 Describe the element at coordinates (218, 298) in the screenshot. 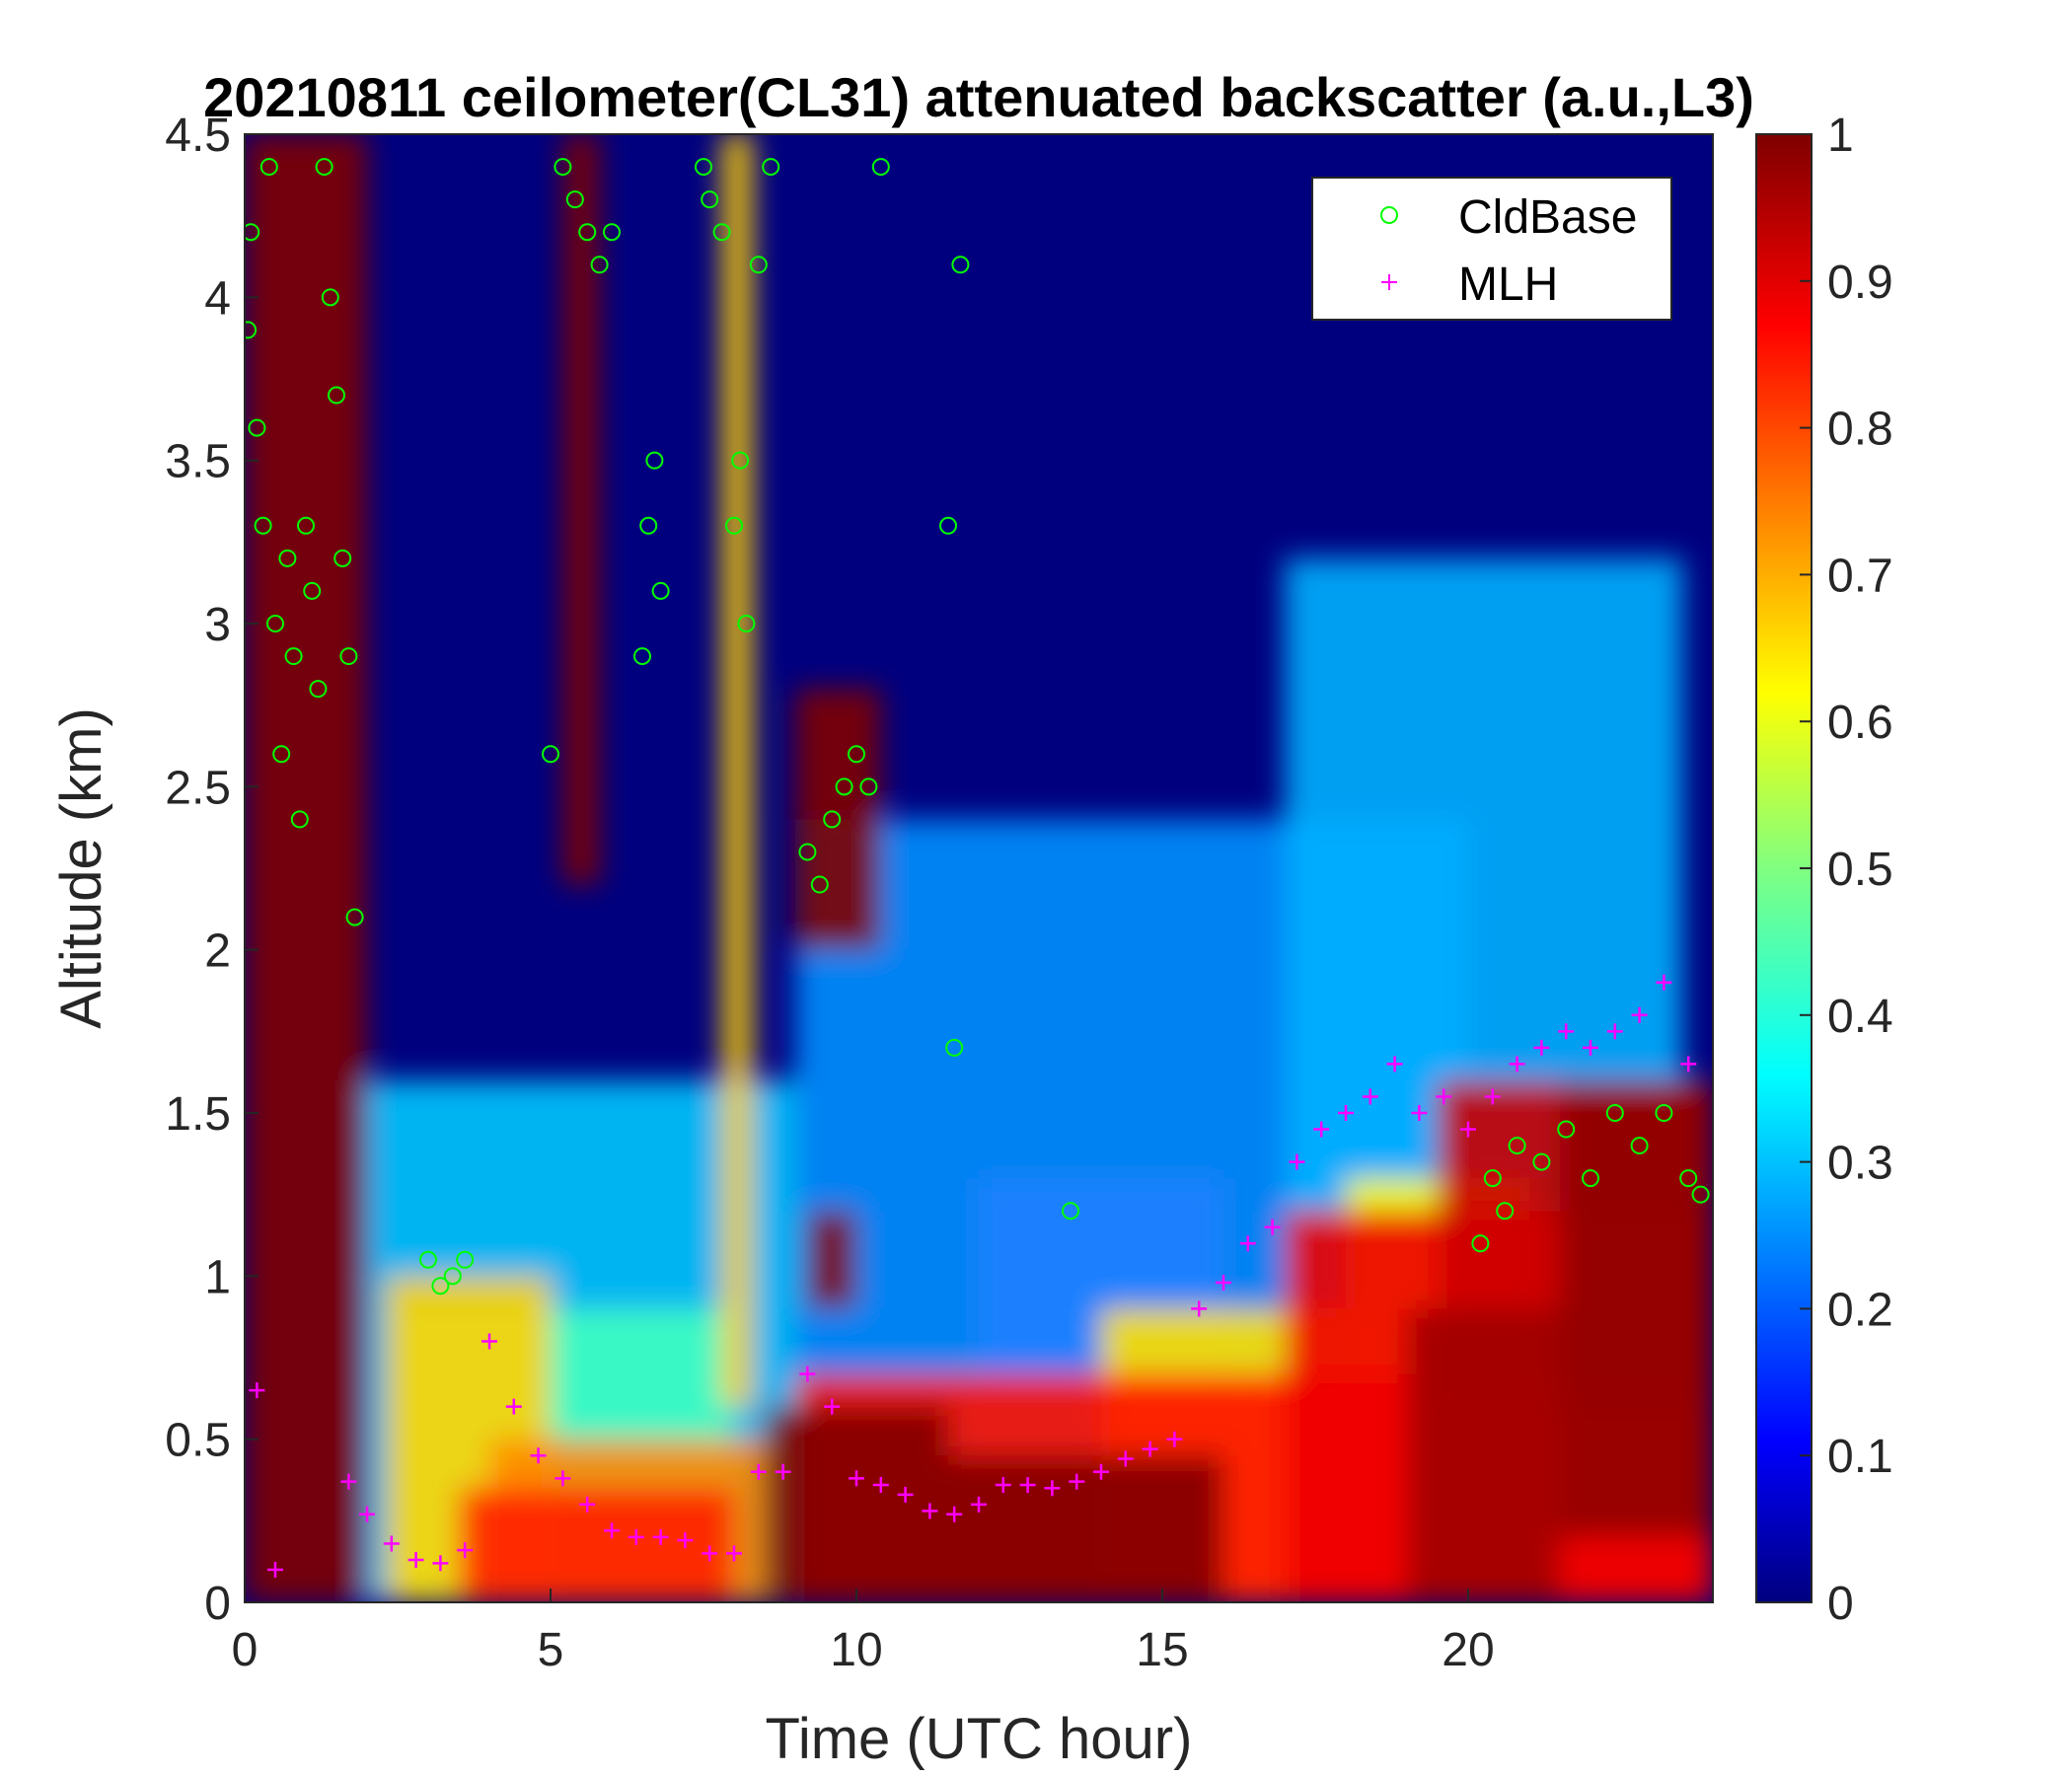

I see `y-tick-label: 4` at that location.